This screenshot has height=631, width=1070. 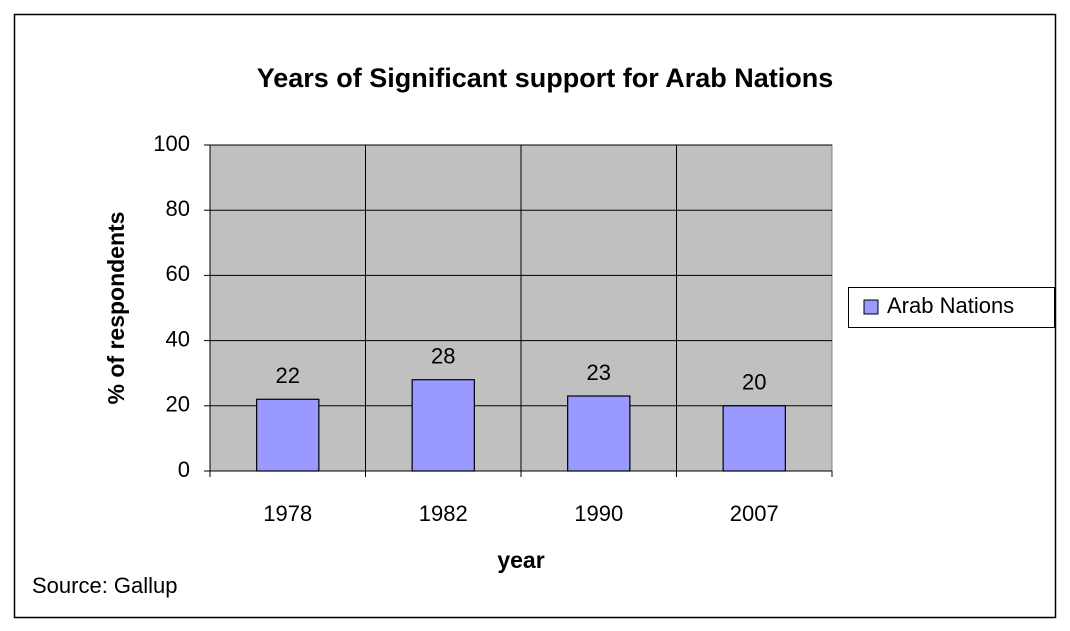 I want to click on legend-box, so click(x=951, y=307).